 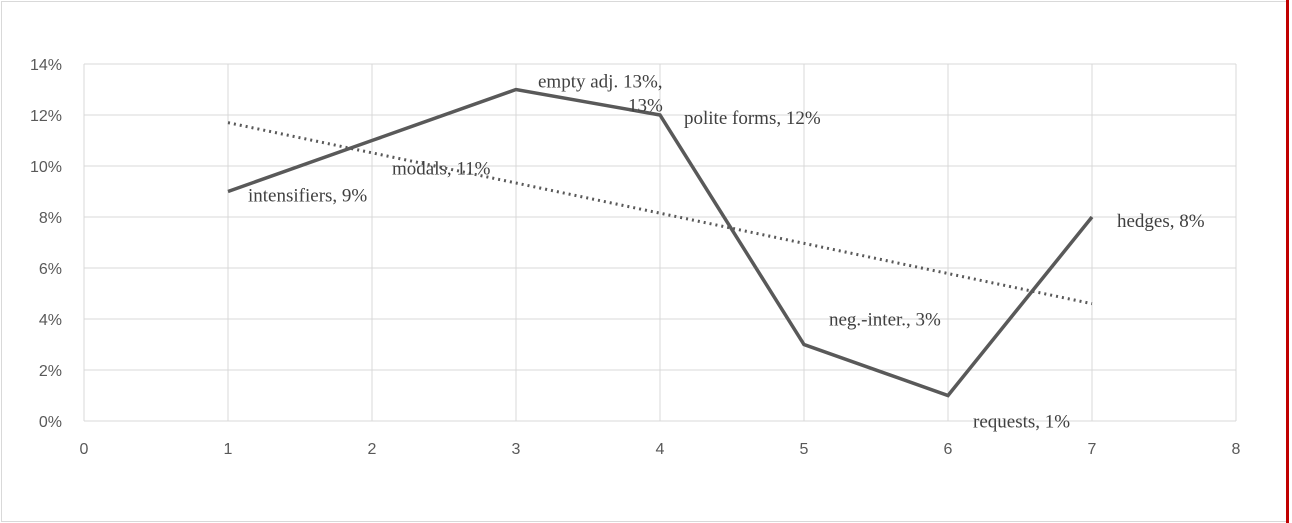 I want to click on x-tick-labels: 0 1 2 3 4 5 6 7 8, so click(x=660, y=449).